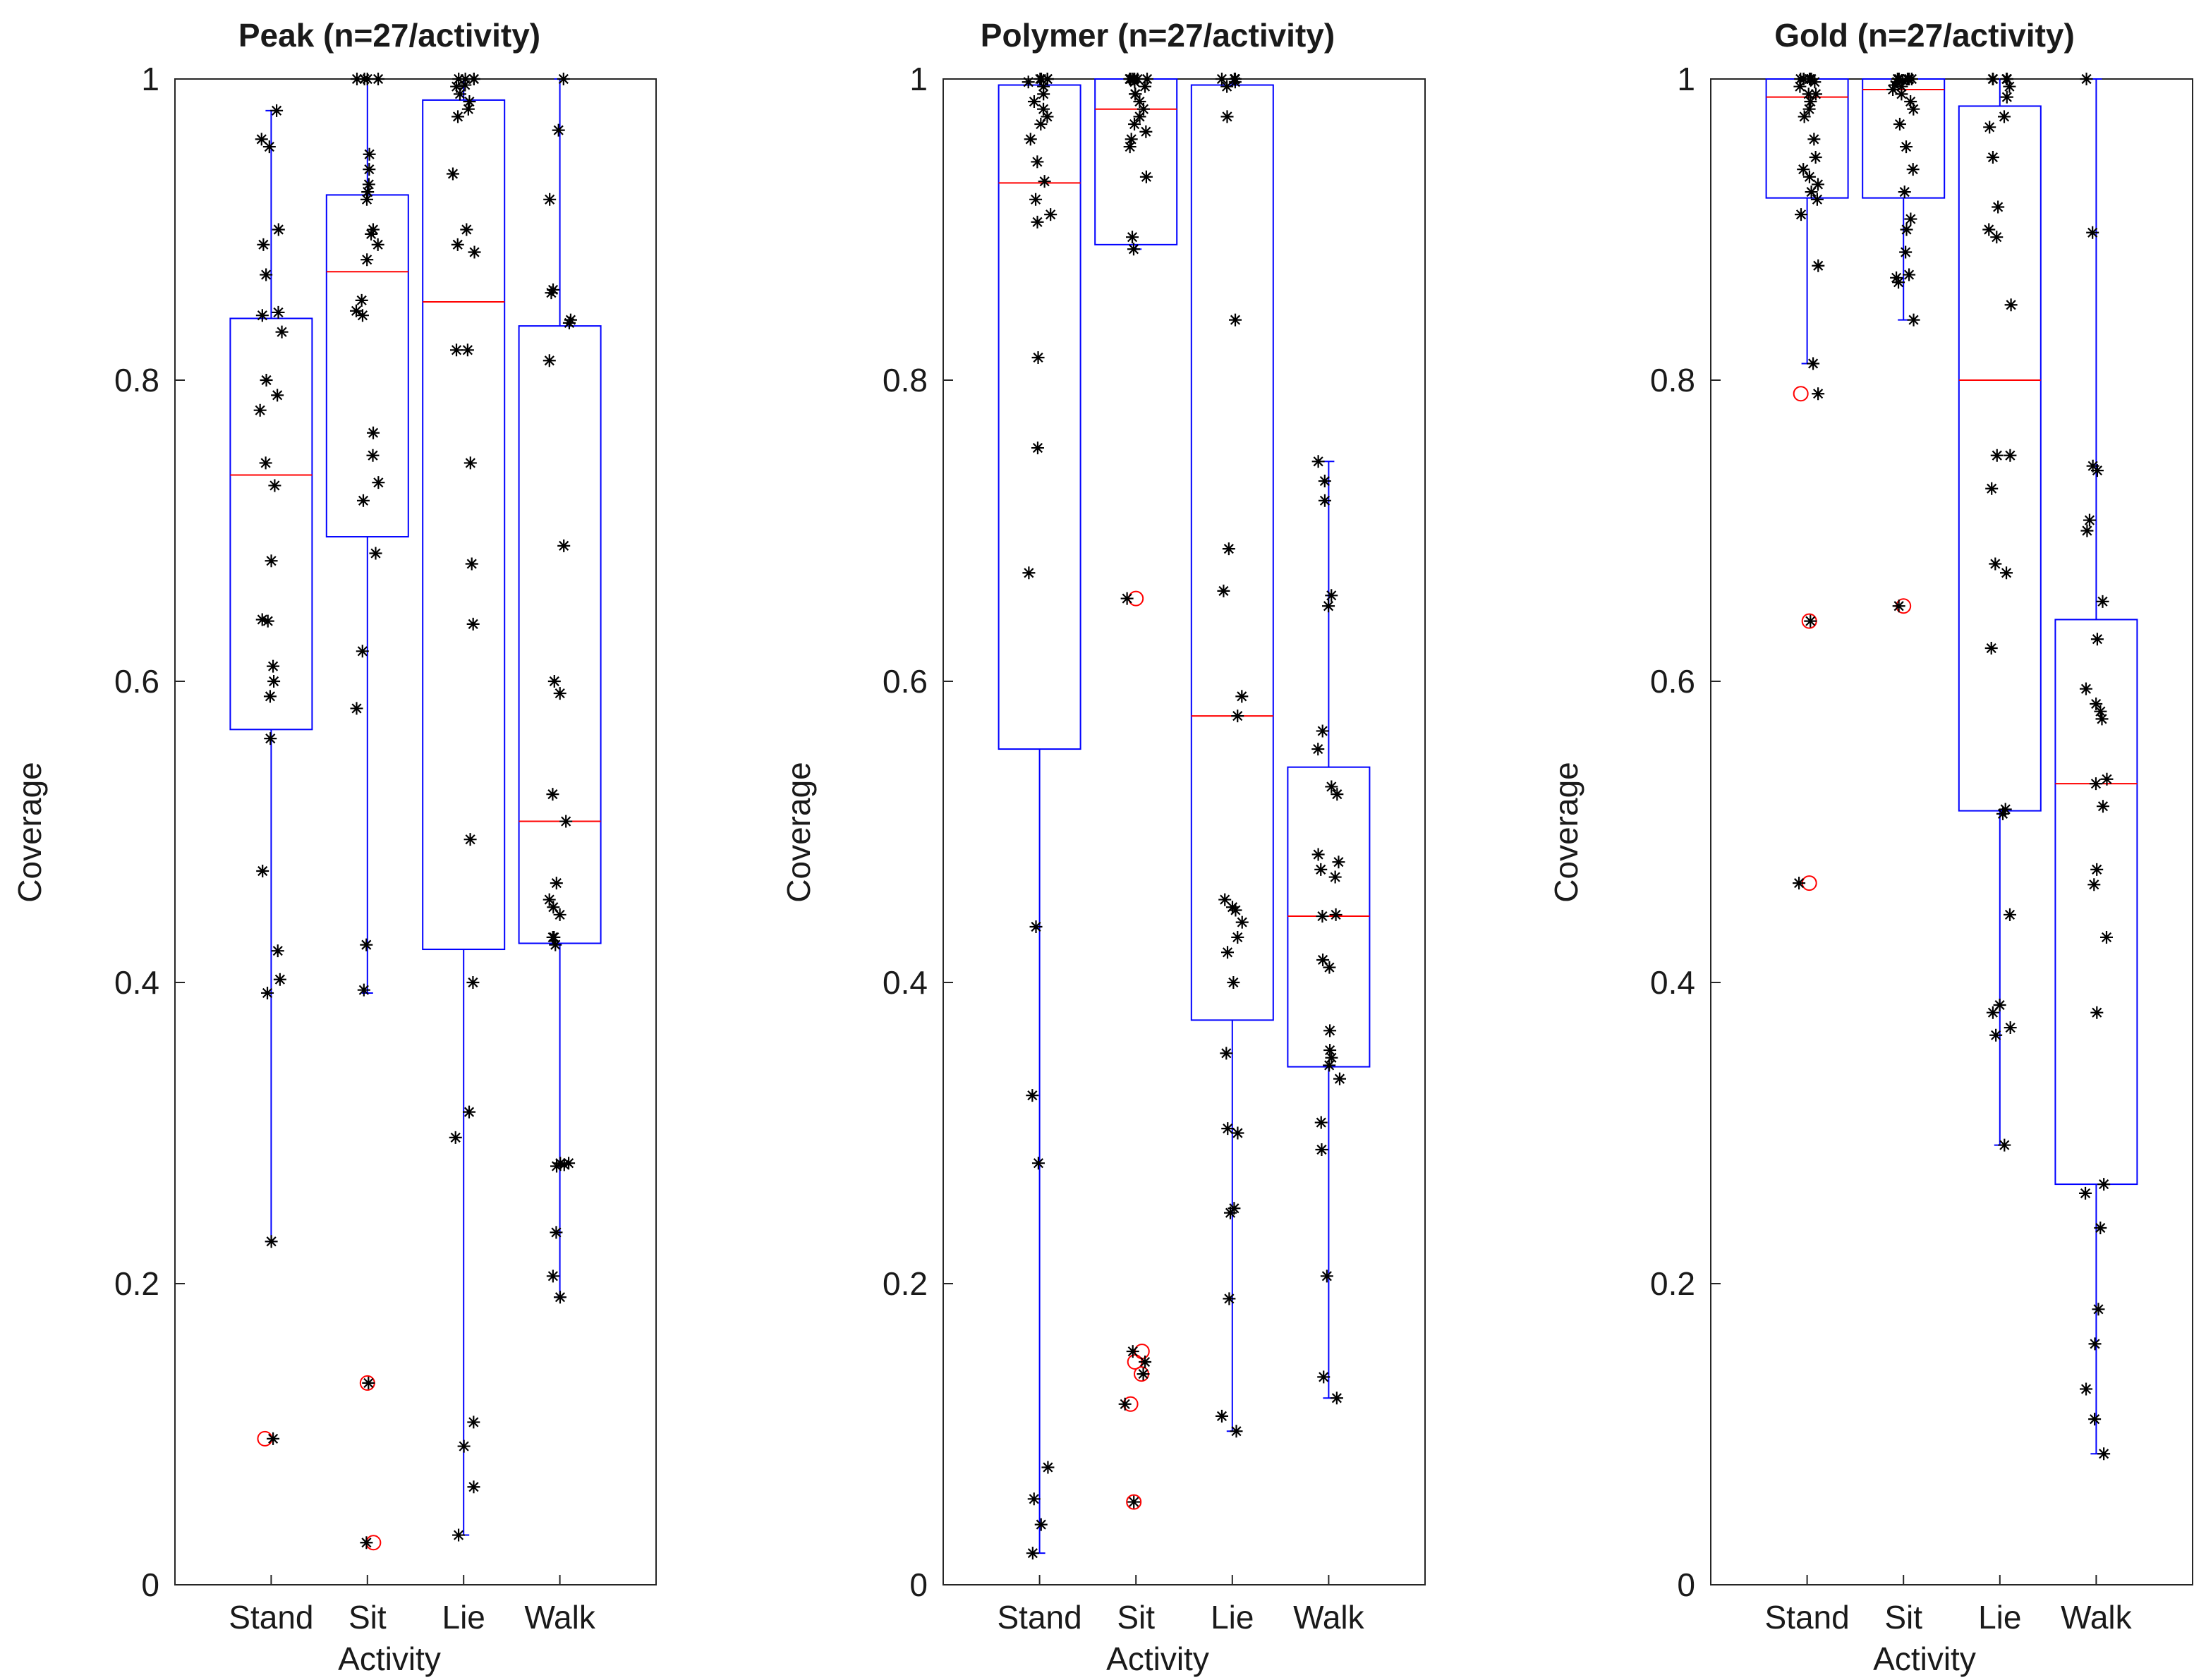  Describe the element at coordinates (1039, 1618) in the screenshot. I see `x-tick-label: Stand` at that location.